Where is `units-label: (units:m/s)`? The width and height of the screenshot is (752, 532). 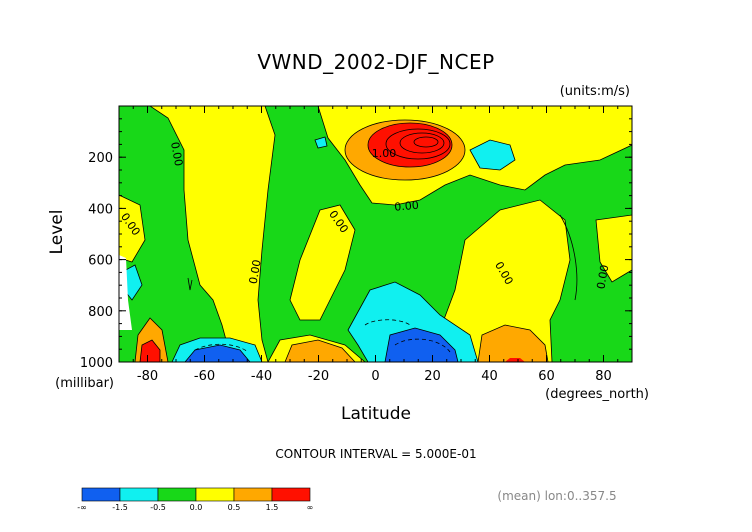
units-label: (units:m/s) is located at coordinates (595, 91).